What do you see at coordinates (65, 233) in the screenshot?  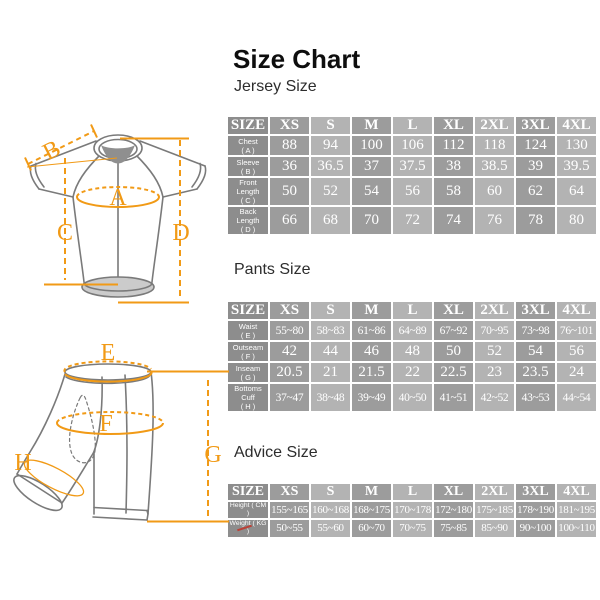 I see `measure-label-c: C` at bounding box center [65, 233].